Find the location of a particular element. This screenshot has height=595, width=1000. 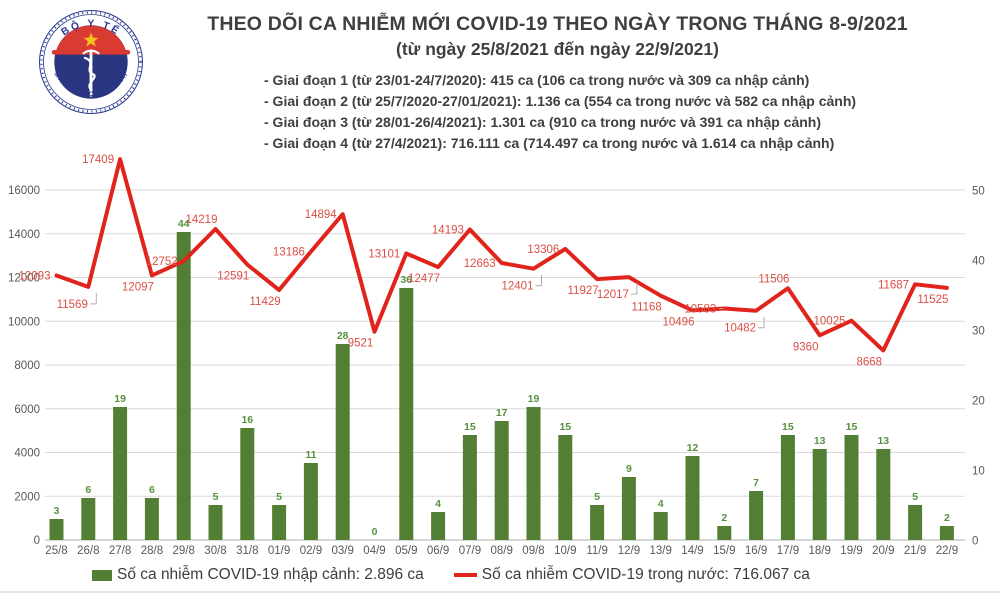

line-label-17/9: 11506 is located at coordinates (773, 279).